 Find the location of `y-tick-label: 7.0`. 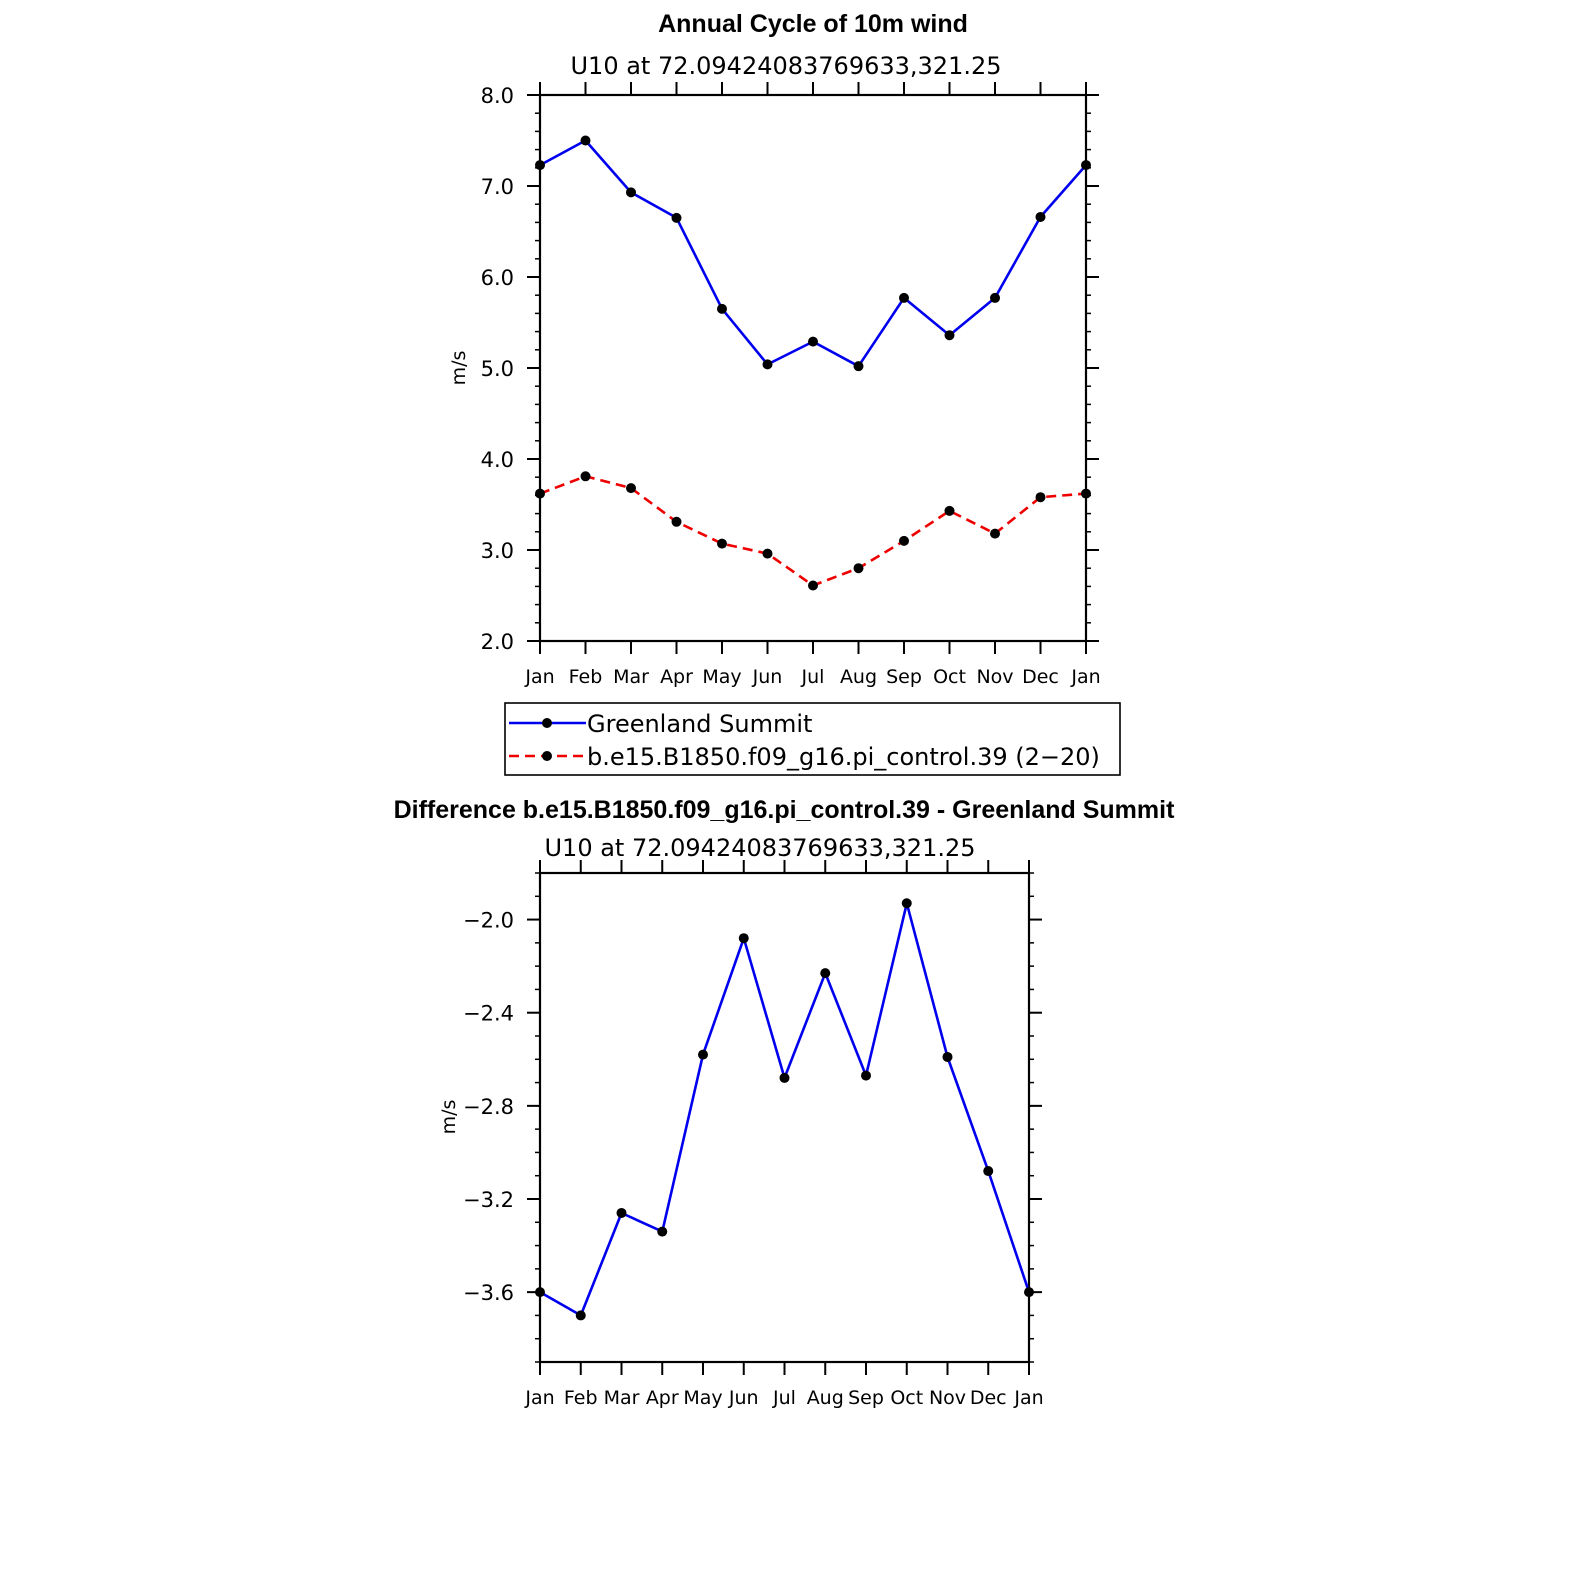

y-tick-label: 7.0 is located at coordinates (497, 187).